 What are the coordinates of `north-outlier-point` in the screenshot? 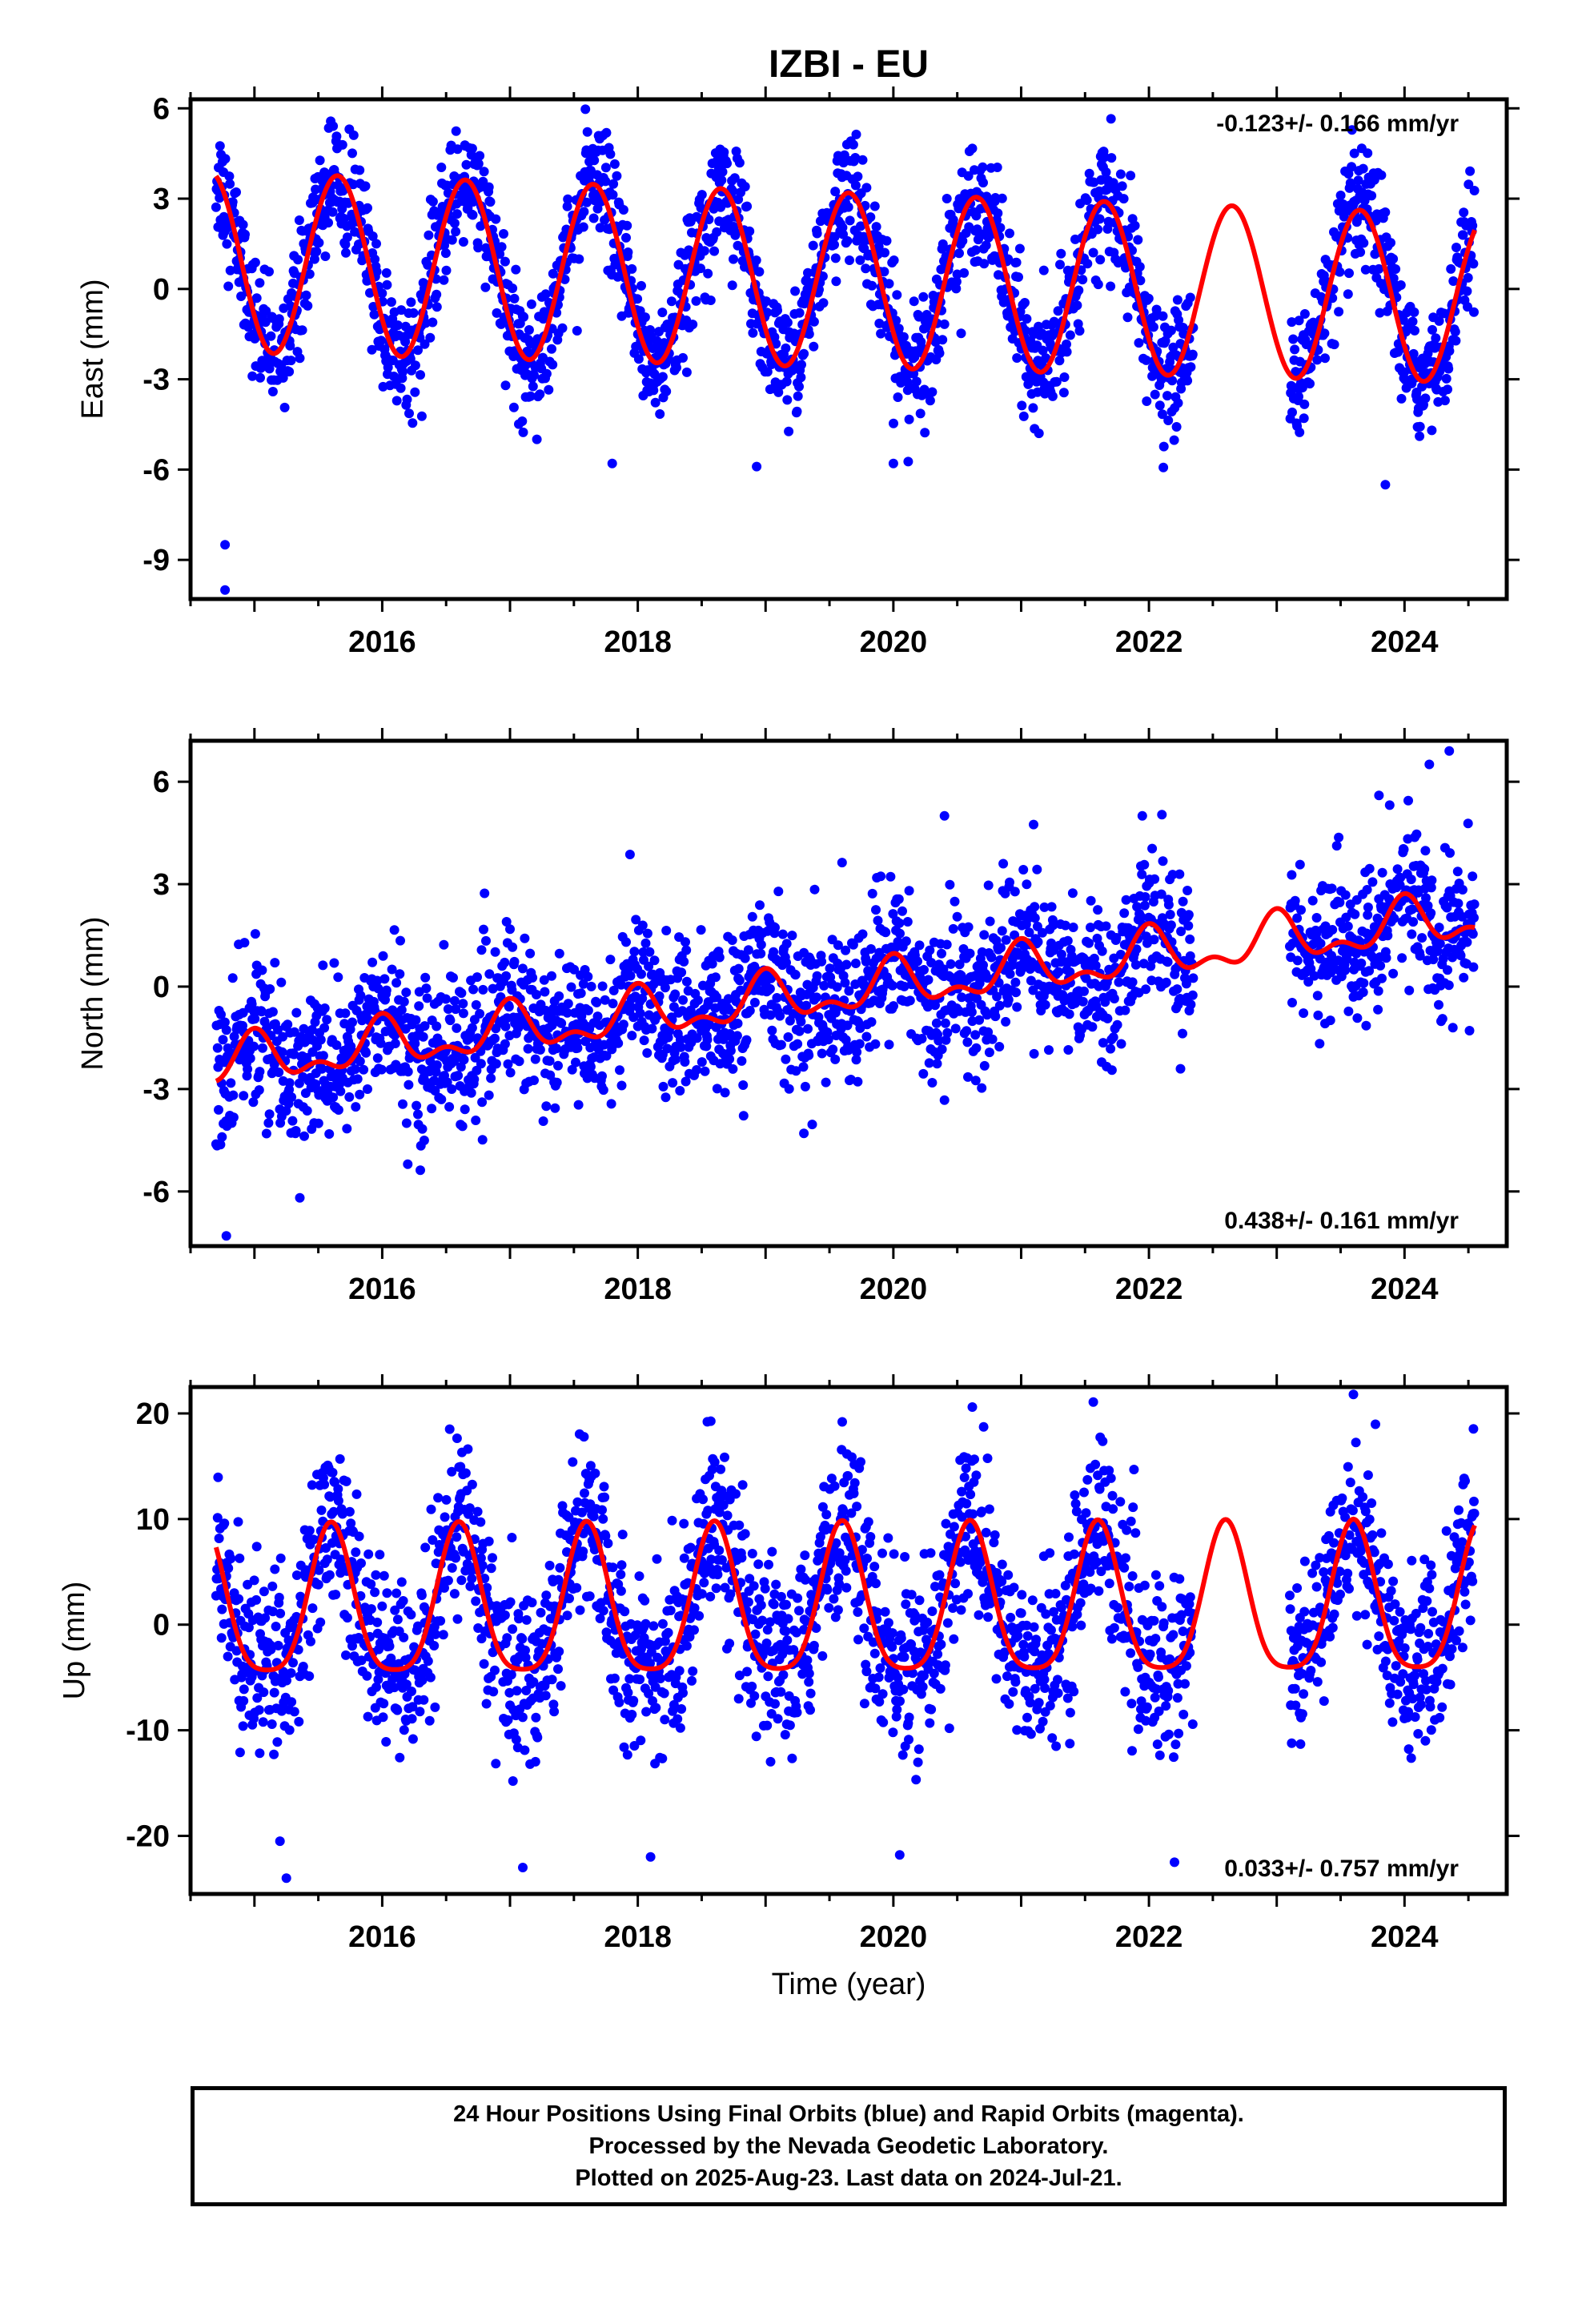 It's located at (408, 1164).